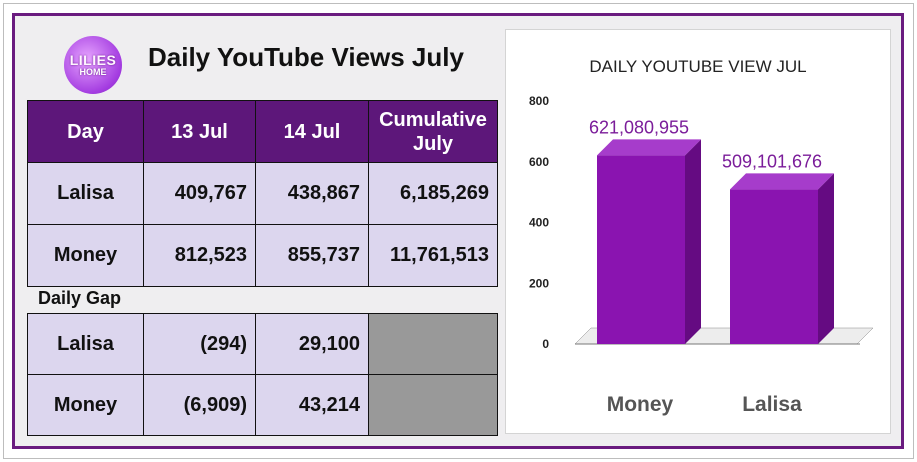 The width and height of the screenshot is (917, 462). I want to click on y-tick-label: 800, so click(539, 101).